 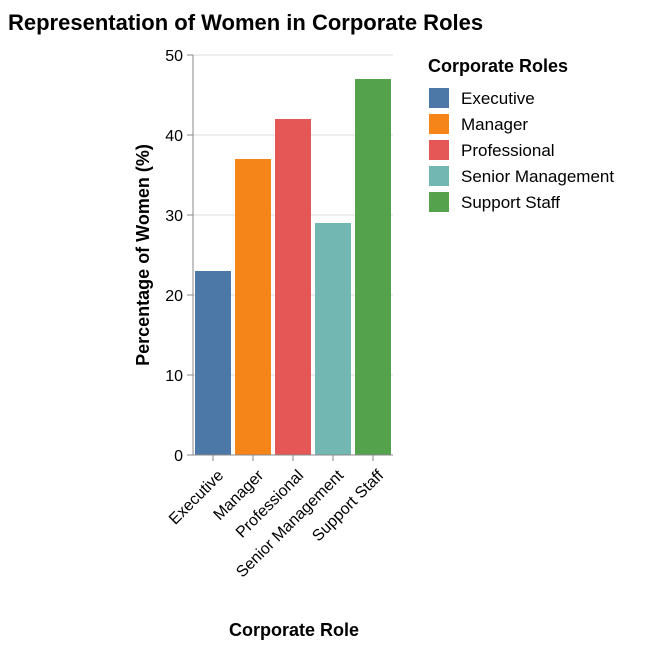 I want to click on y-tick-label: 0, so click(x=178, y=456).